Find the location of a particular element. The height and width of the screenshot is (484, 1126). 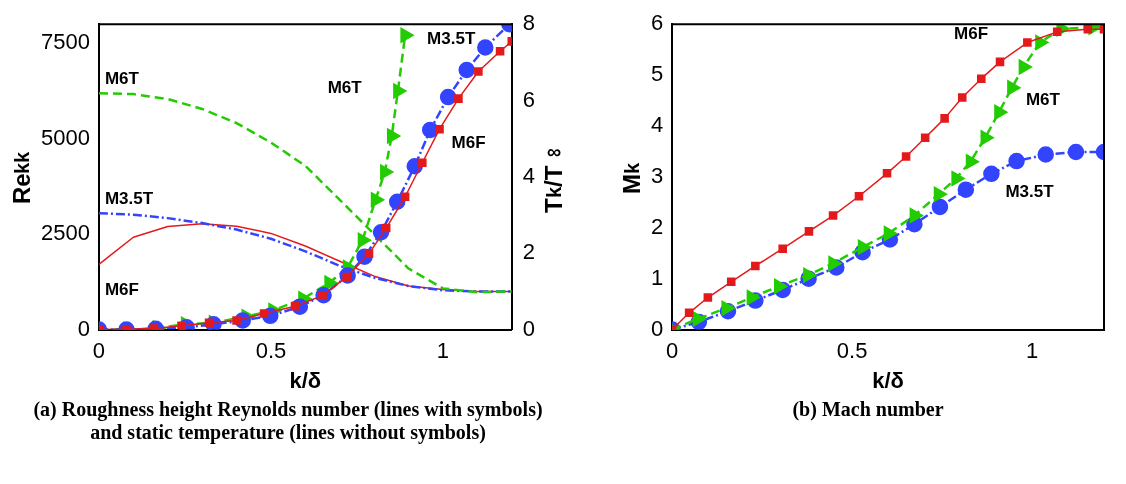

y2-tick-label: 6 is located at coordinates (529, 99).